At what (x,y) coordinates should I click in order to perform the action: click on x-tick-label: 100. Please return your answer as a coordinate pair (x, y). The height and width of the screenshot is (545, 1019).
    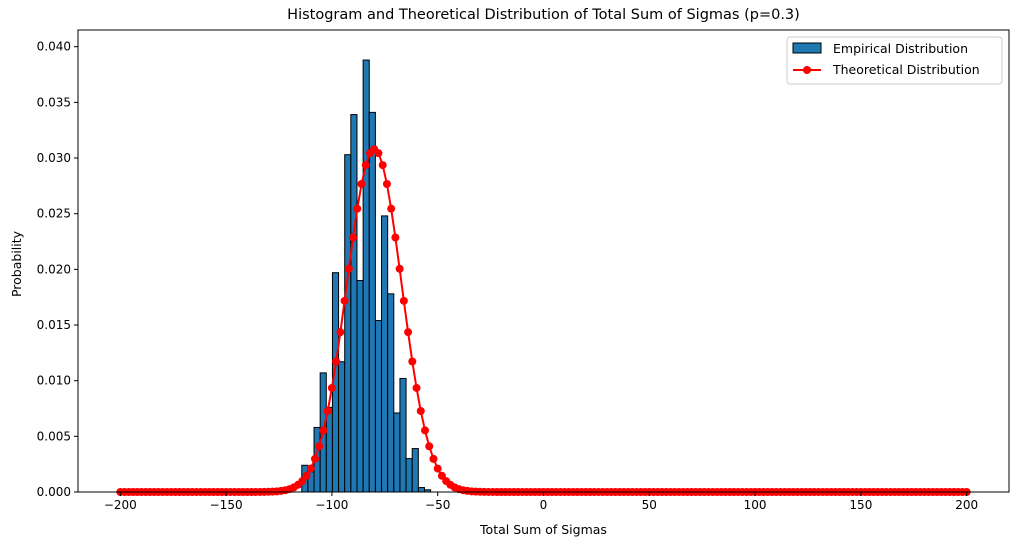
    Looking at the image, I should click on (755, 505).